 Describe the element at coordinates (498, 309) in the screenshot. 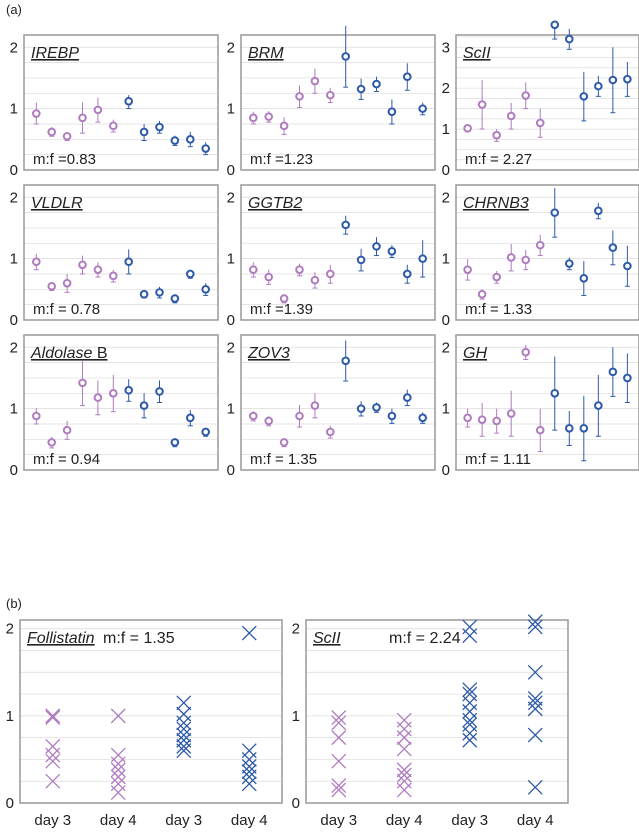

I see `ratio-label: m:f = 1.33` at that location.